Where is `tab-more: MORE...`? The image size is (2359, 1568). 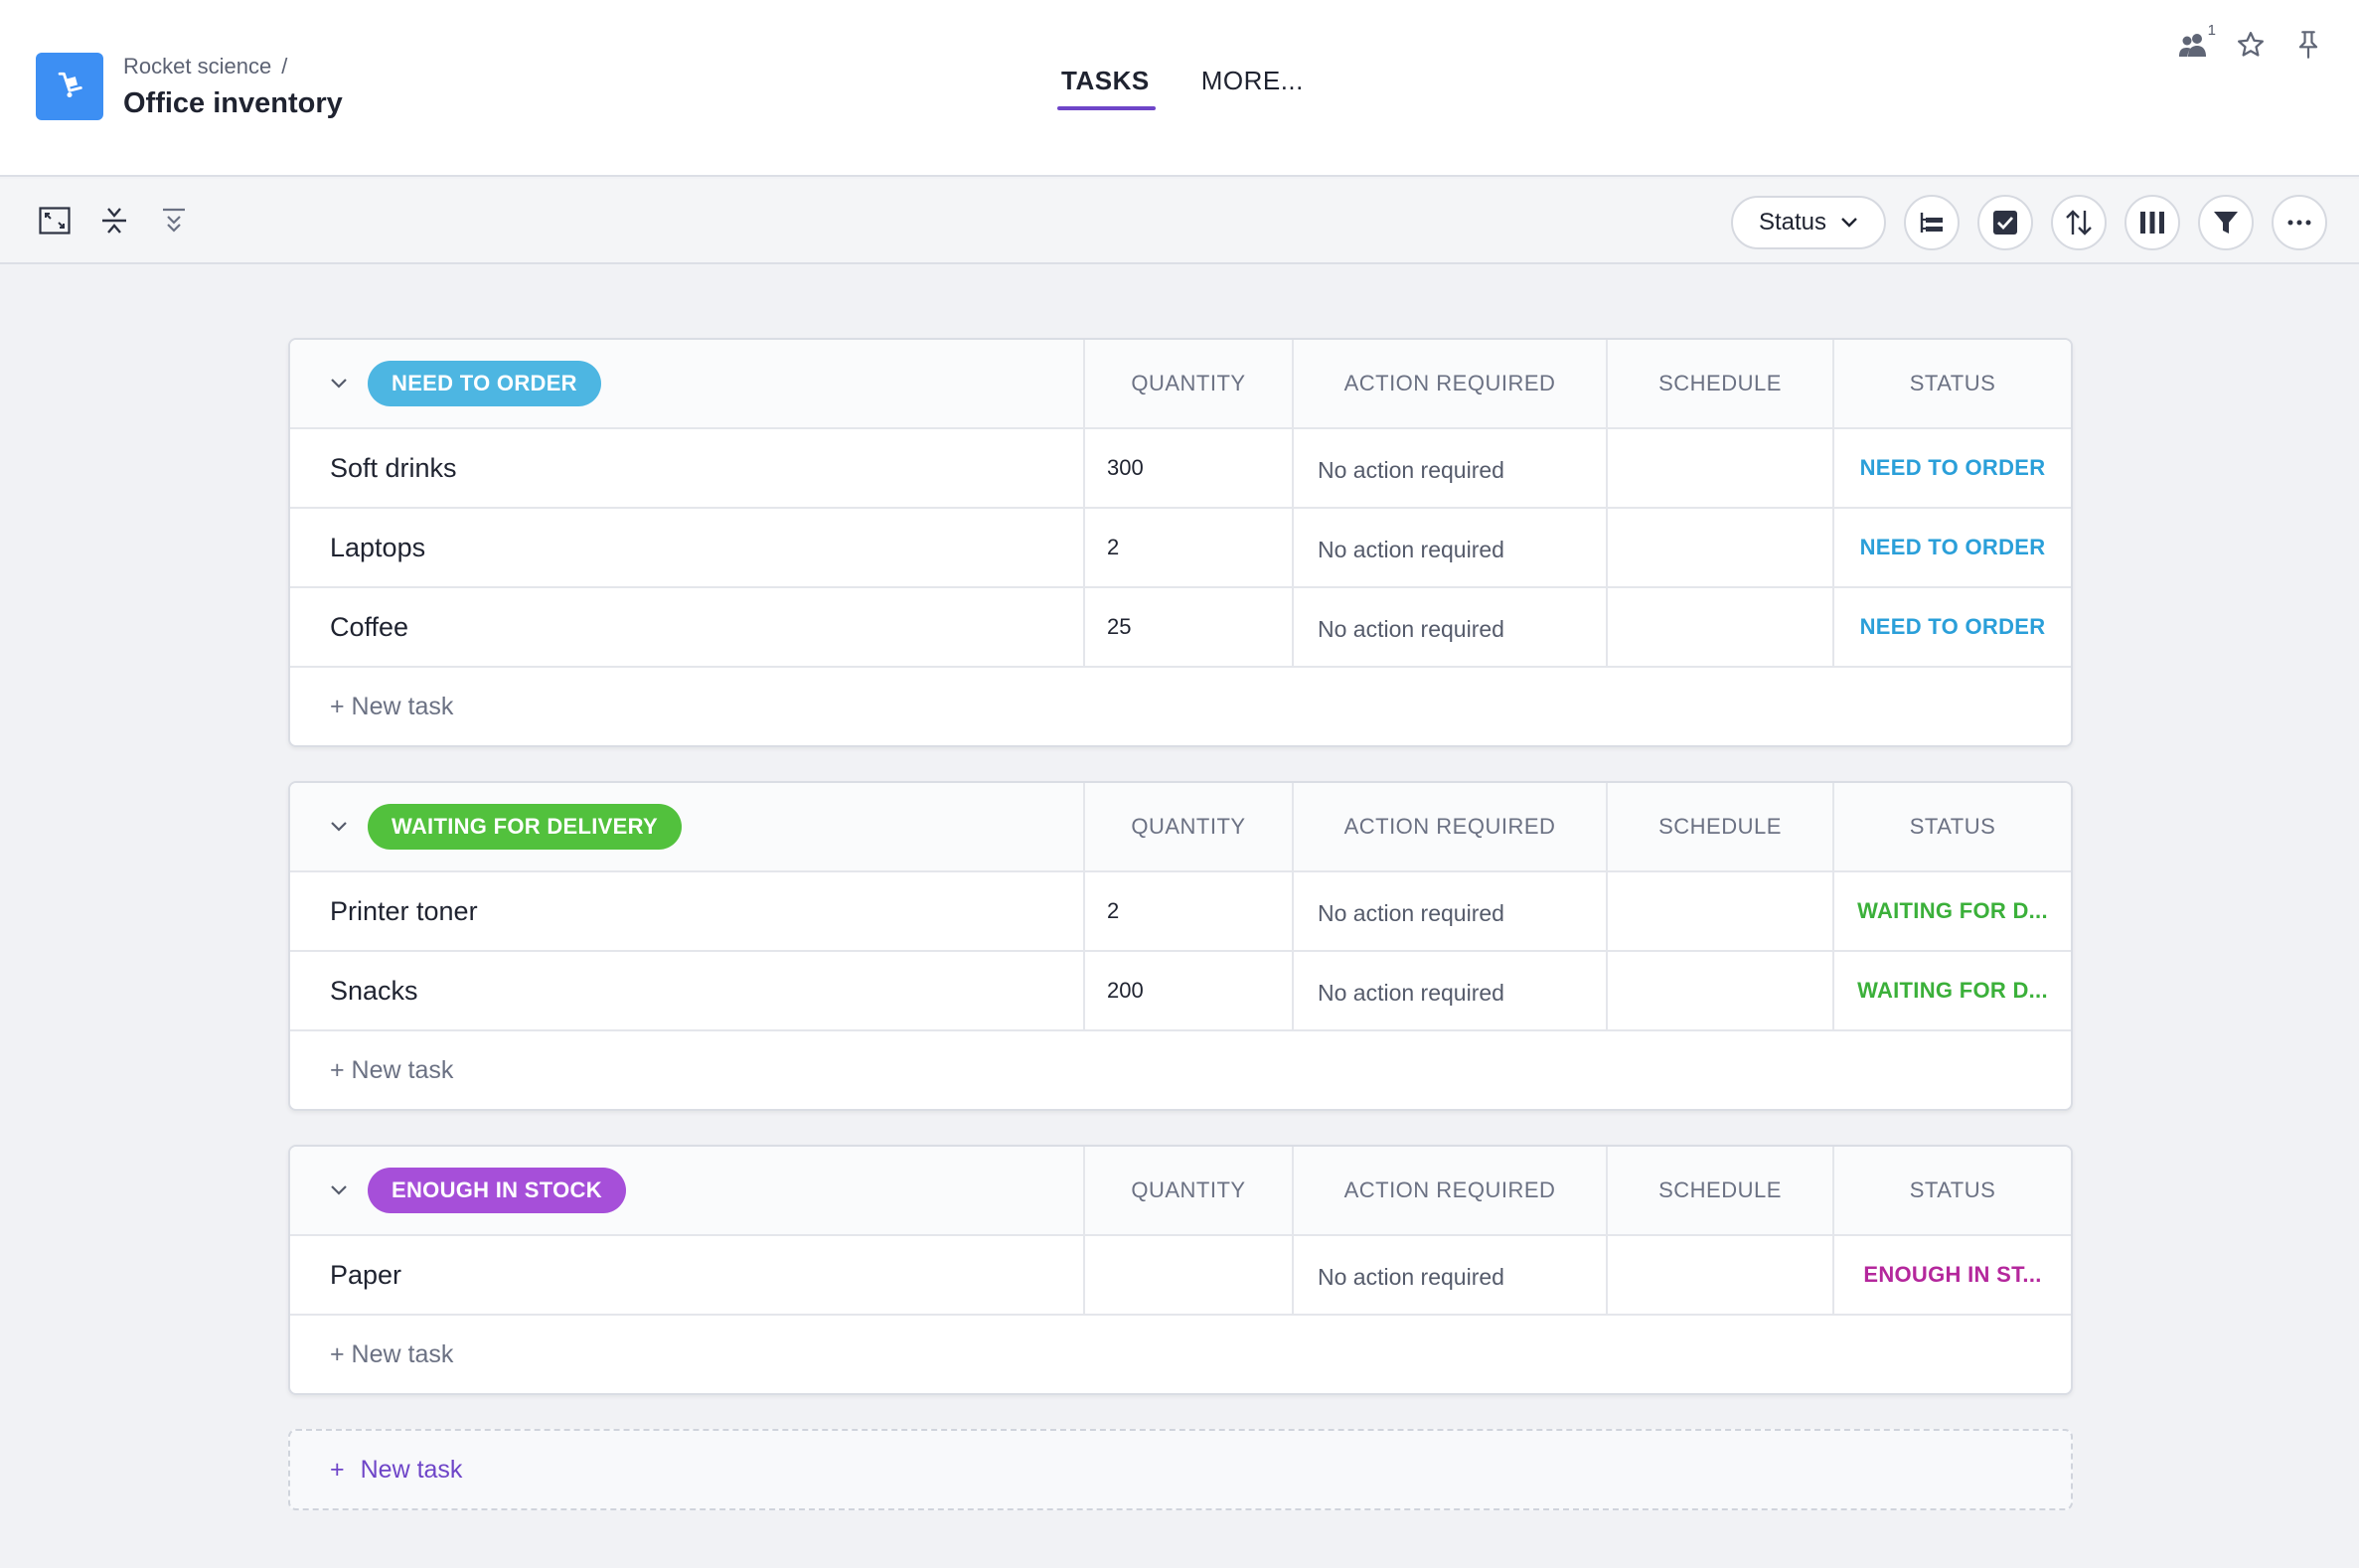
tab-more: MORE... is located at coordinates (1252, 80).